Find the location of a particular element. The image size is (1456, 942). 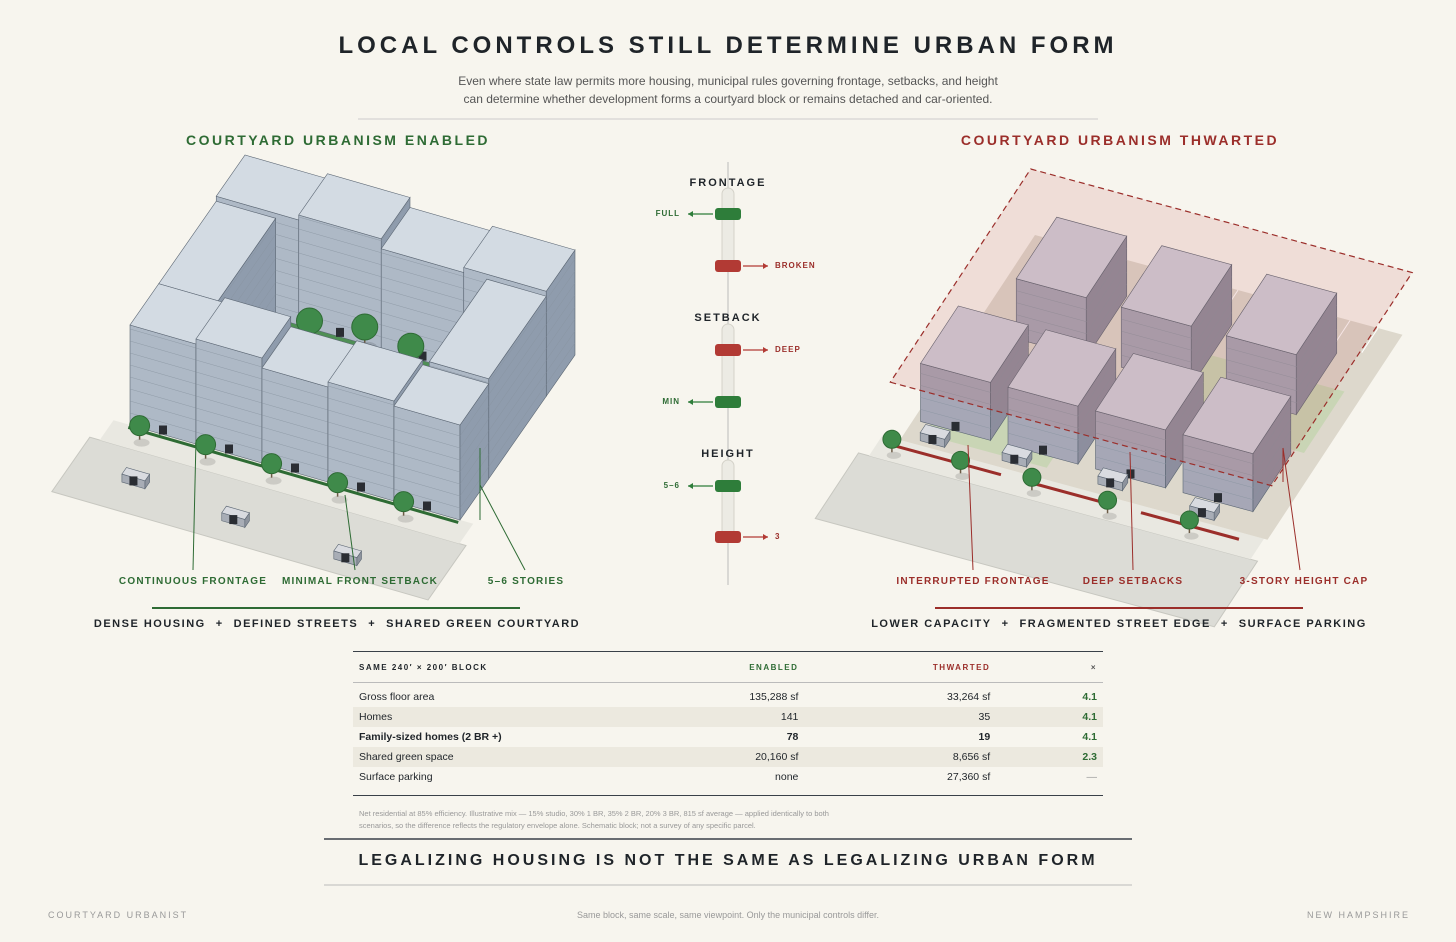

table-cell: Surface parking is located at coordinates (396, 777).